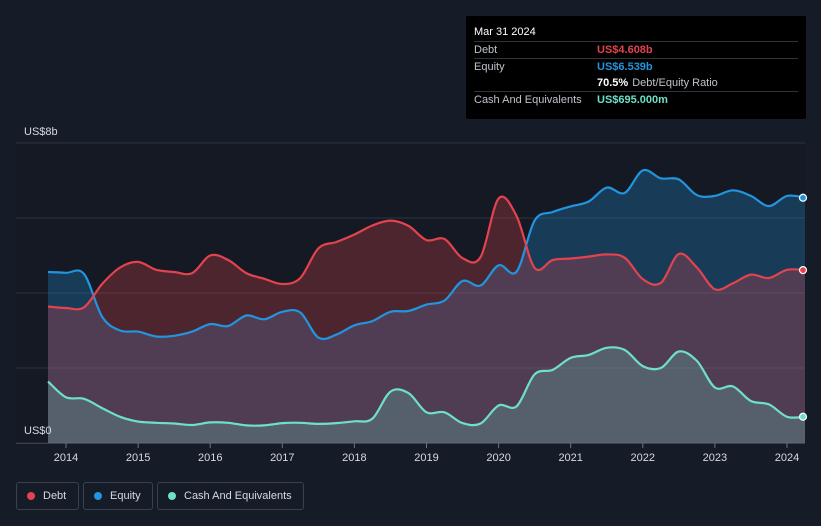  Describe the element at coordinates (486, 50) in the screenshot. I see `tooltip-debt-label: Debt` at that location.